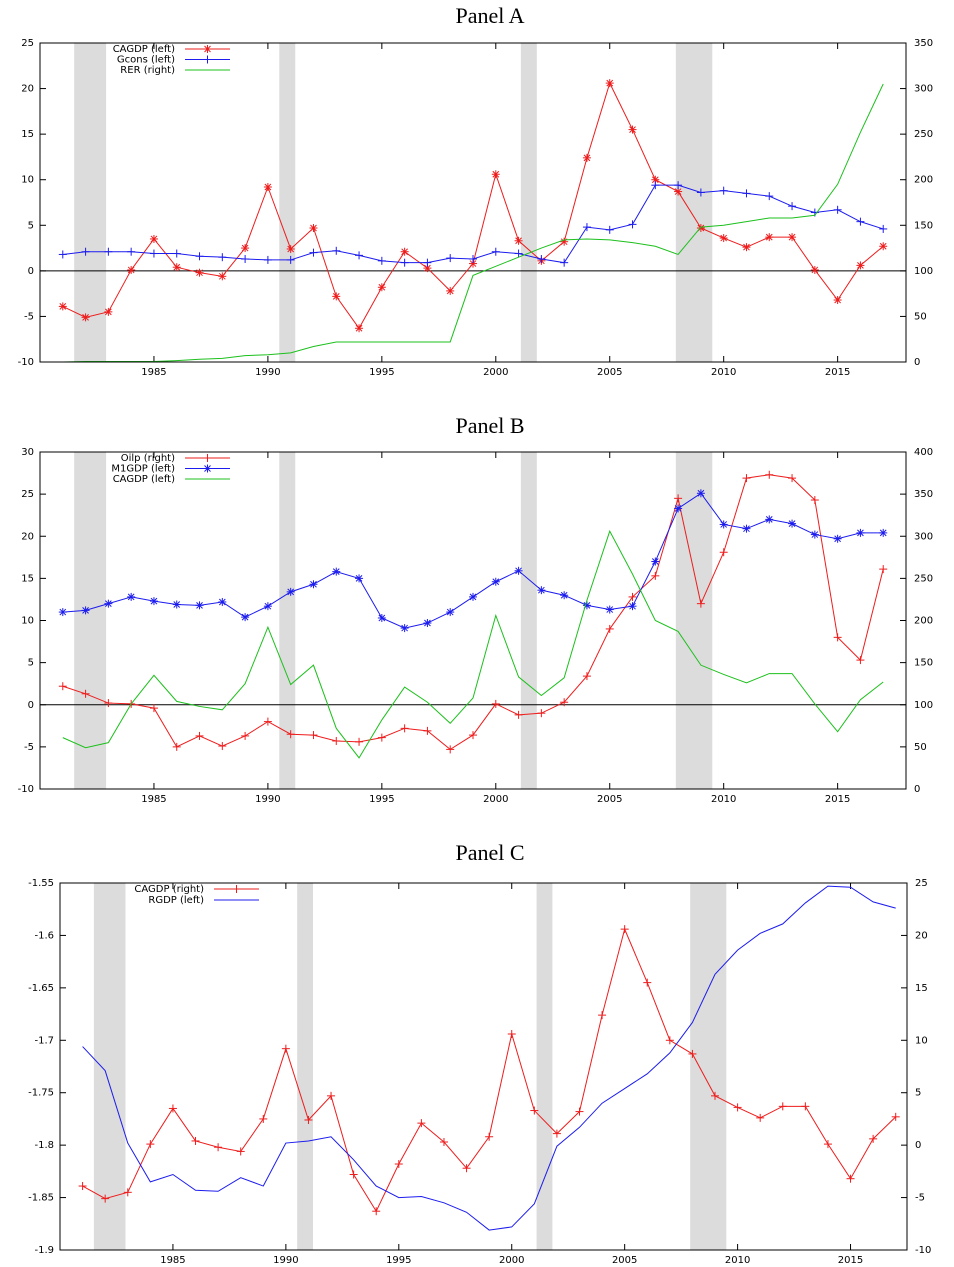 This screenshot has width=954, height=1267. I want to click on y2-tick-label: 250, so click(923, 578).